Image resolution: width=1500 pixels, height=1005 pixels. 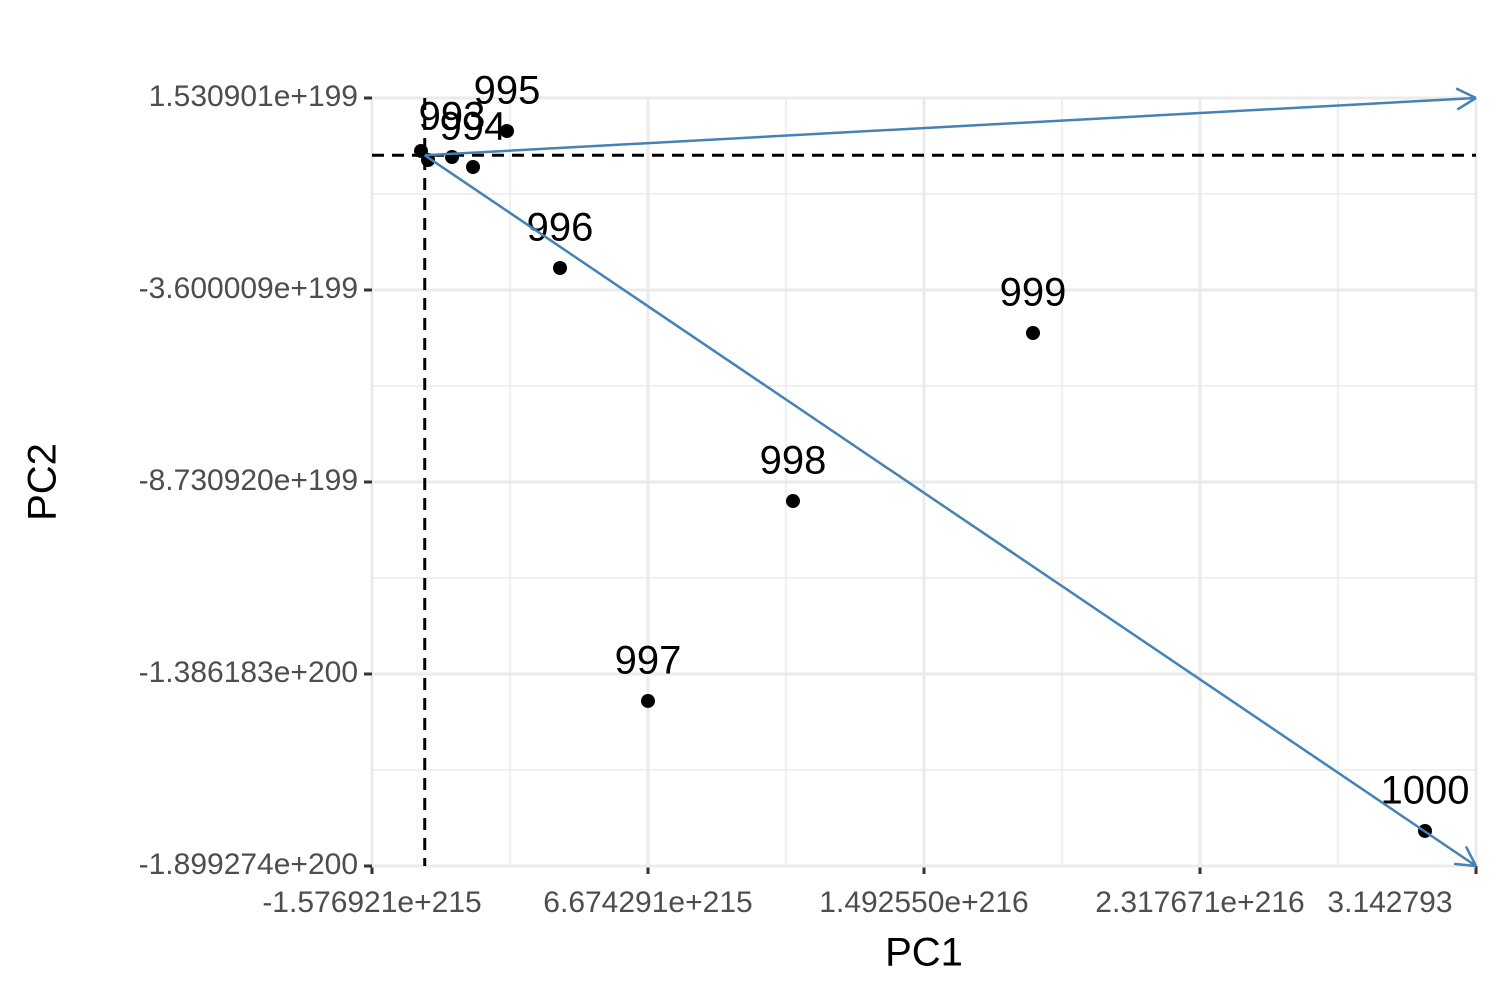 What do you see at coordinates (43, 482) in the screenshot?
I see `y-axis-title: PC2` at bounding box center [43, 482].